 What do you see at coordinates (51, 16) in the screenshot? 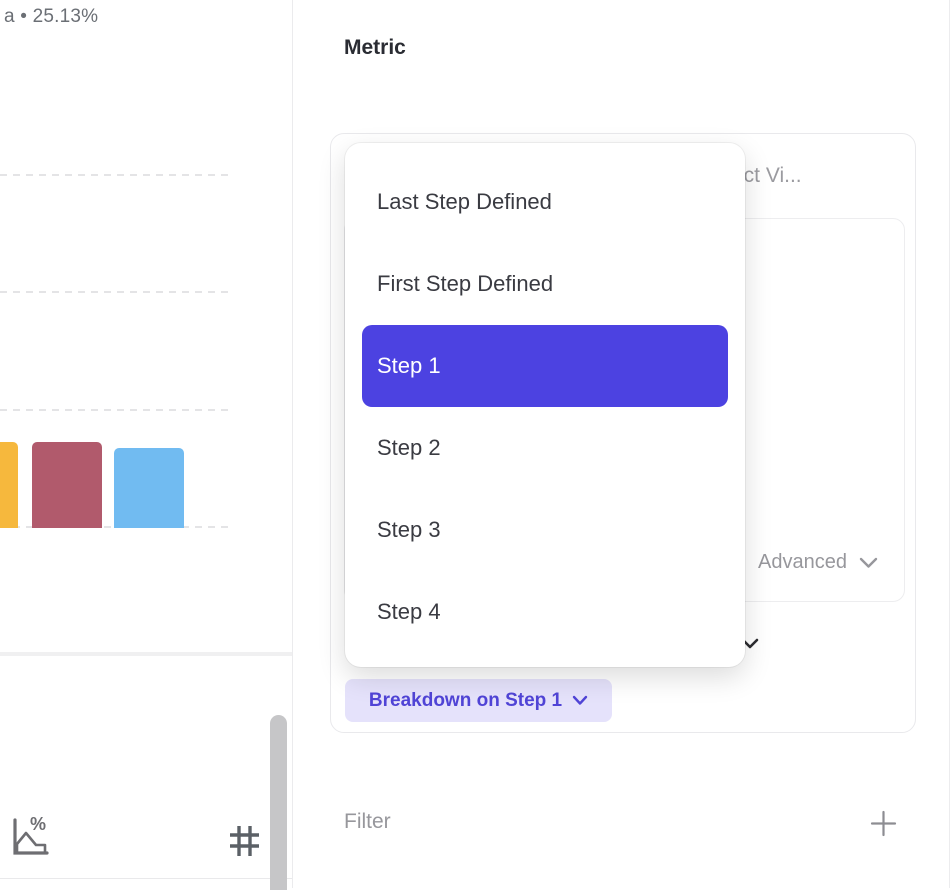
I see `legend-value: a • 25.13%` at bounding box center [51, 16].